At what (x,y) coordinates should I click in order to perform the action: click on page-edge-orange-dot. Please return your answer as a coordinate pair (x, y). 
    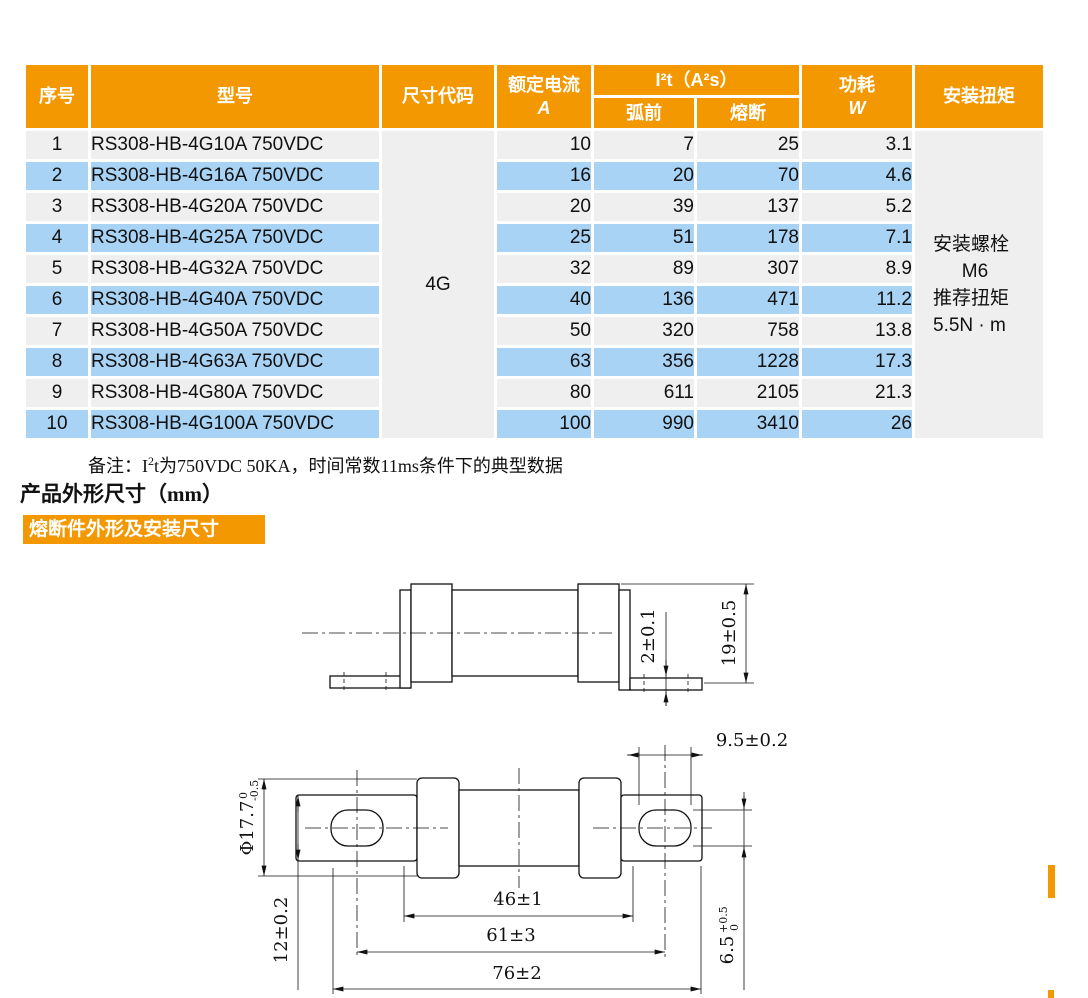
    Looking at the image, I should click on (1051, 994).